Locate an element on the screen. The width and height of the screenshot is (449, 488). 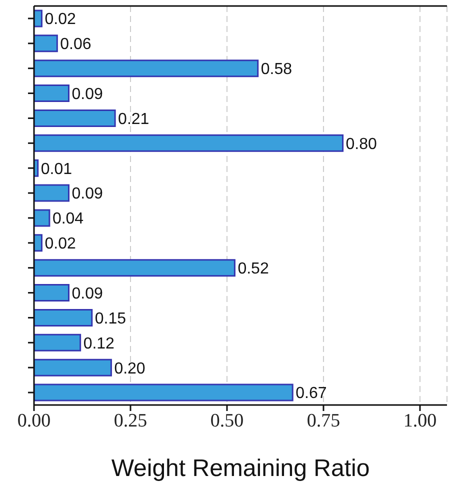
data-label: 0.21 is located at coordinates (134, 119).